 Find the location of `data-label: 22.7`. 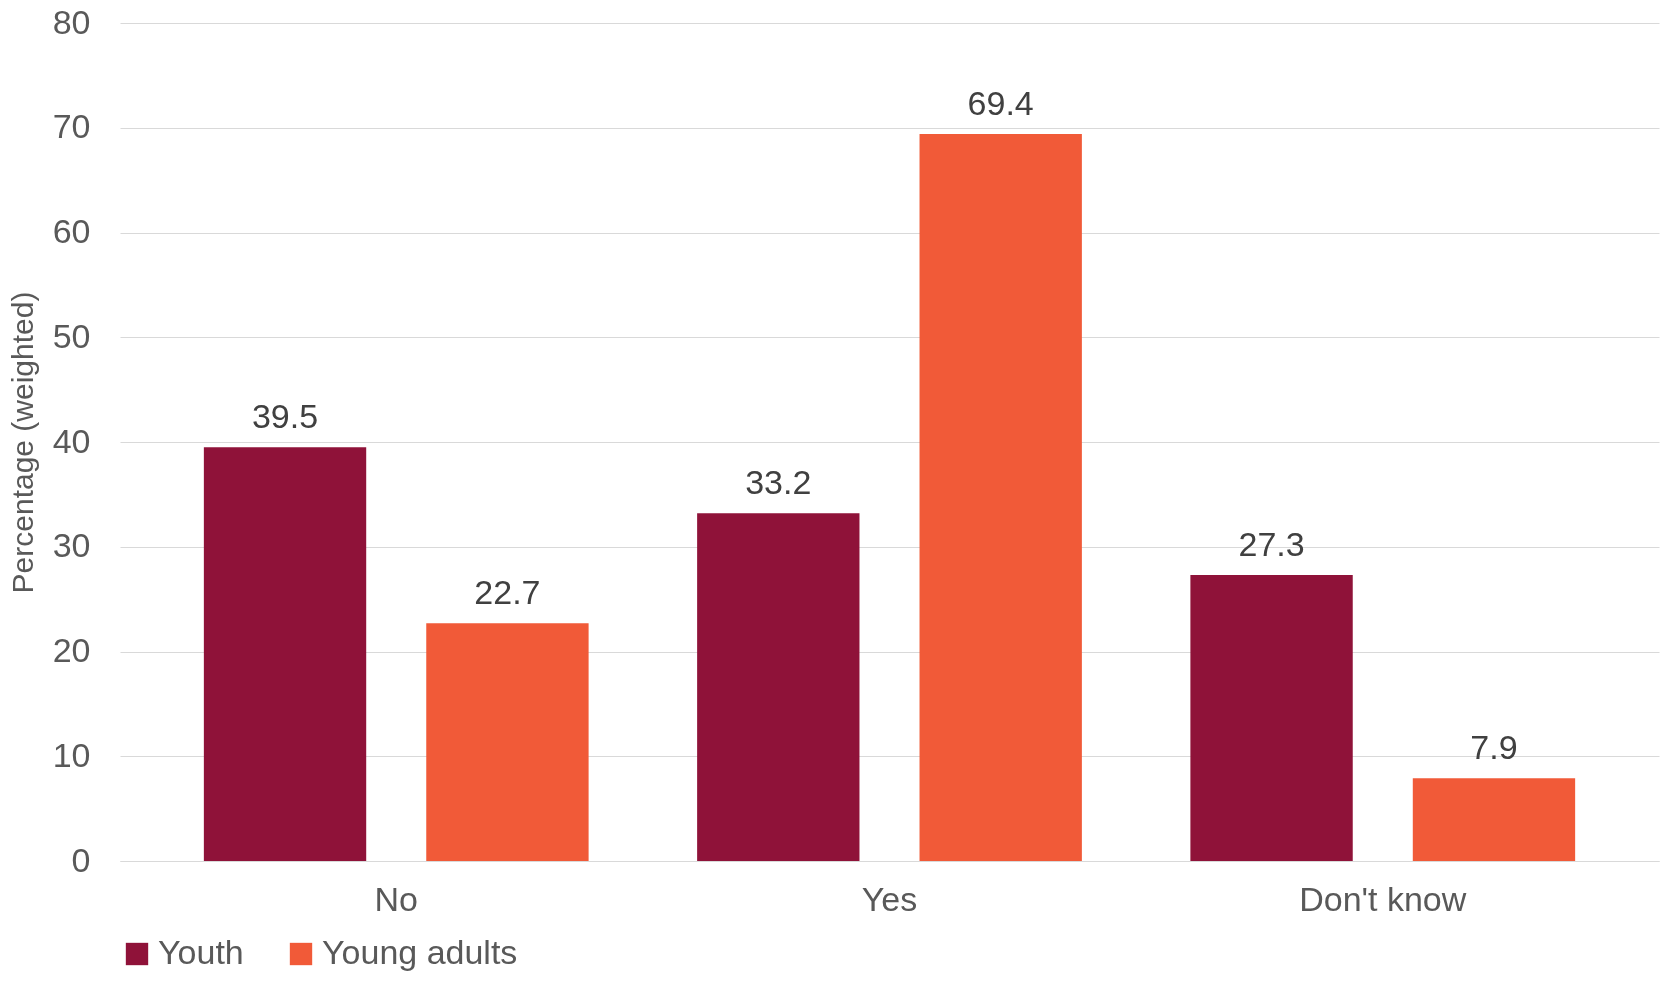

data-label: 22.7 is located at coordinates (507, 592).